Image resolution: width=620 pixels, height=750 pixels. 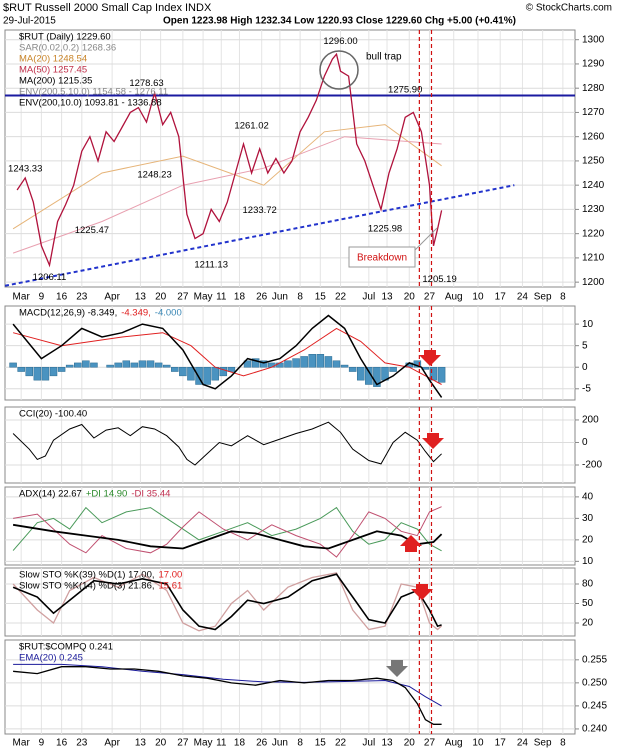 What do you see at coordinates (42, 743) in the screenshot?
I see `x-tick-label: 9` at bounding box center [42, 743].